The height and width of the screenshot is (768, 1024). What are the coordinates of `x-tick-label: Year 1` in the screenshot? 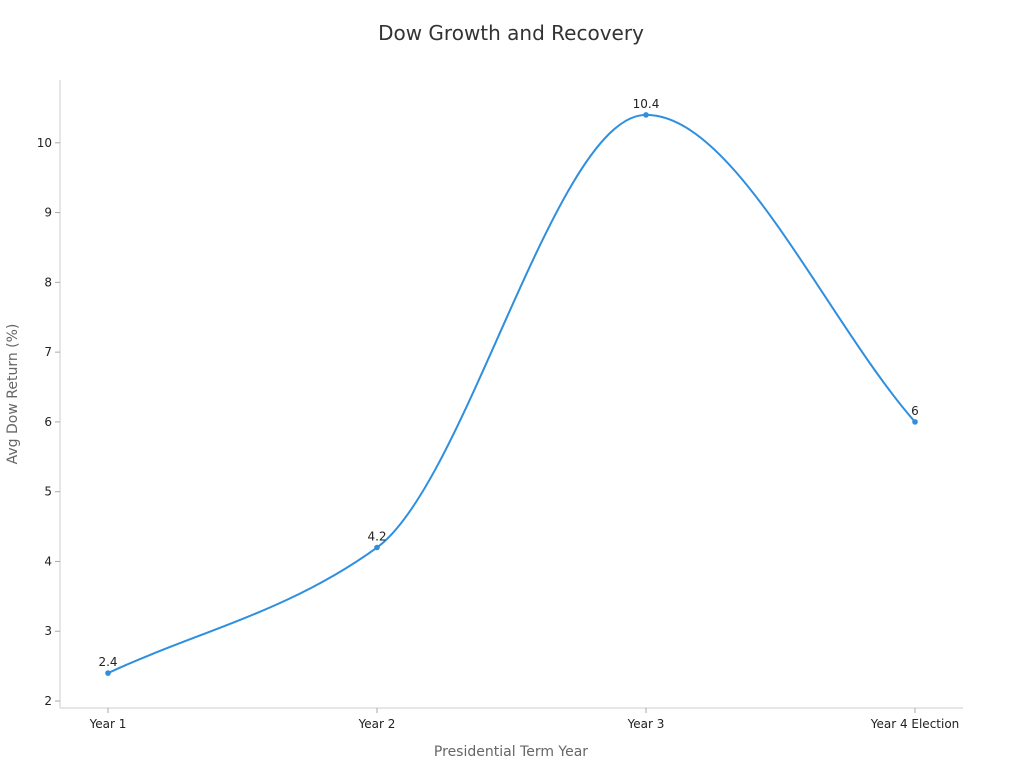 It's located at (108, 724).